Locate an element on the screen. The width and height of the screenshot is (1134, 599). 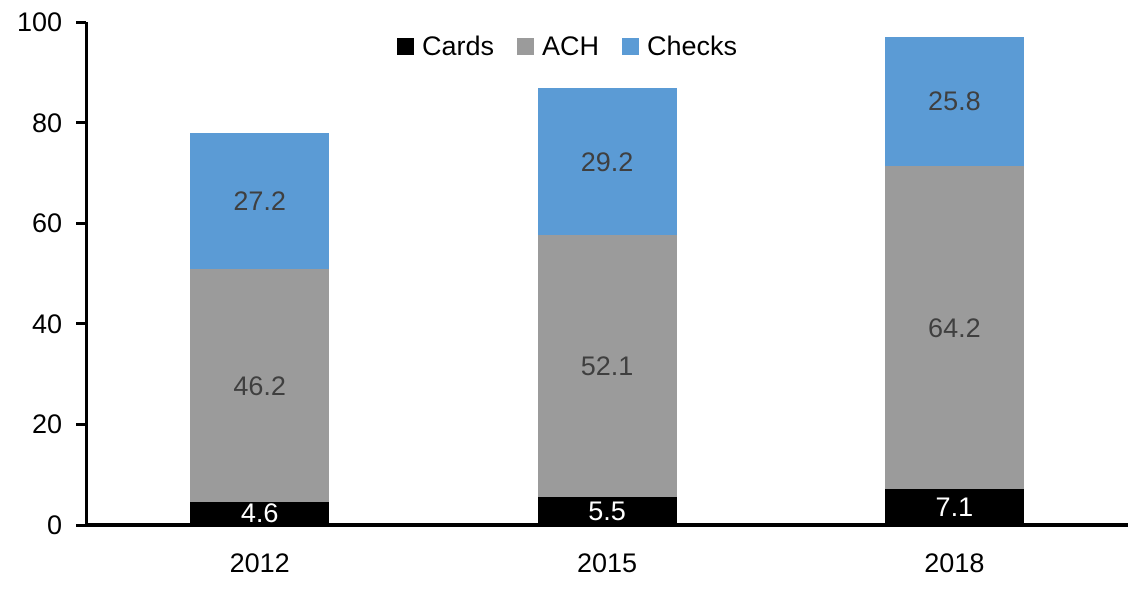
y-tick-label: 20 is located at coordinates (46, 424).